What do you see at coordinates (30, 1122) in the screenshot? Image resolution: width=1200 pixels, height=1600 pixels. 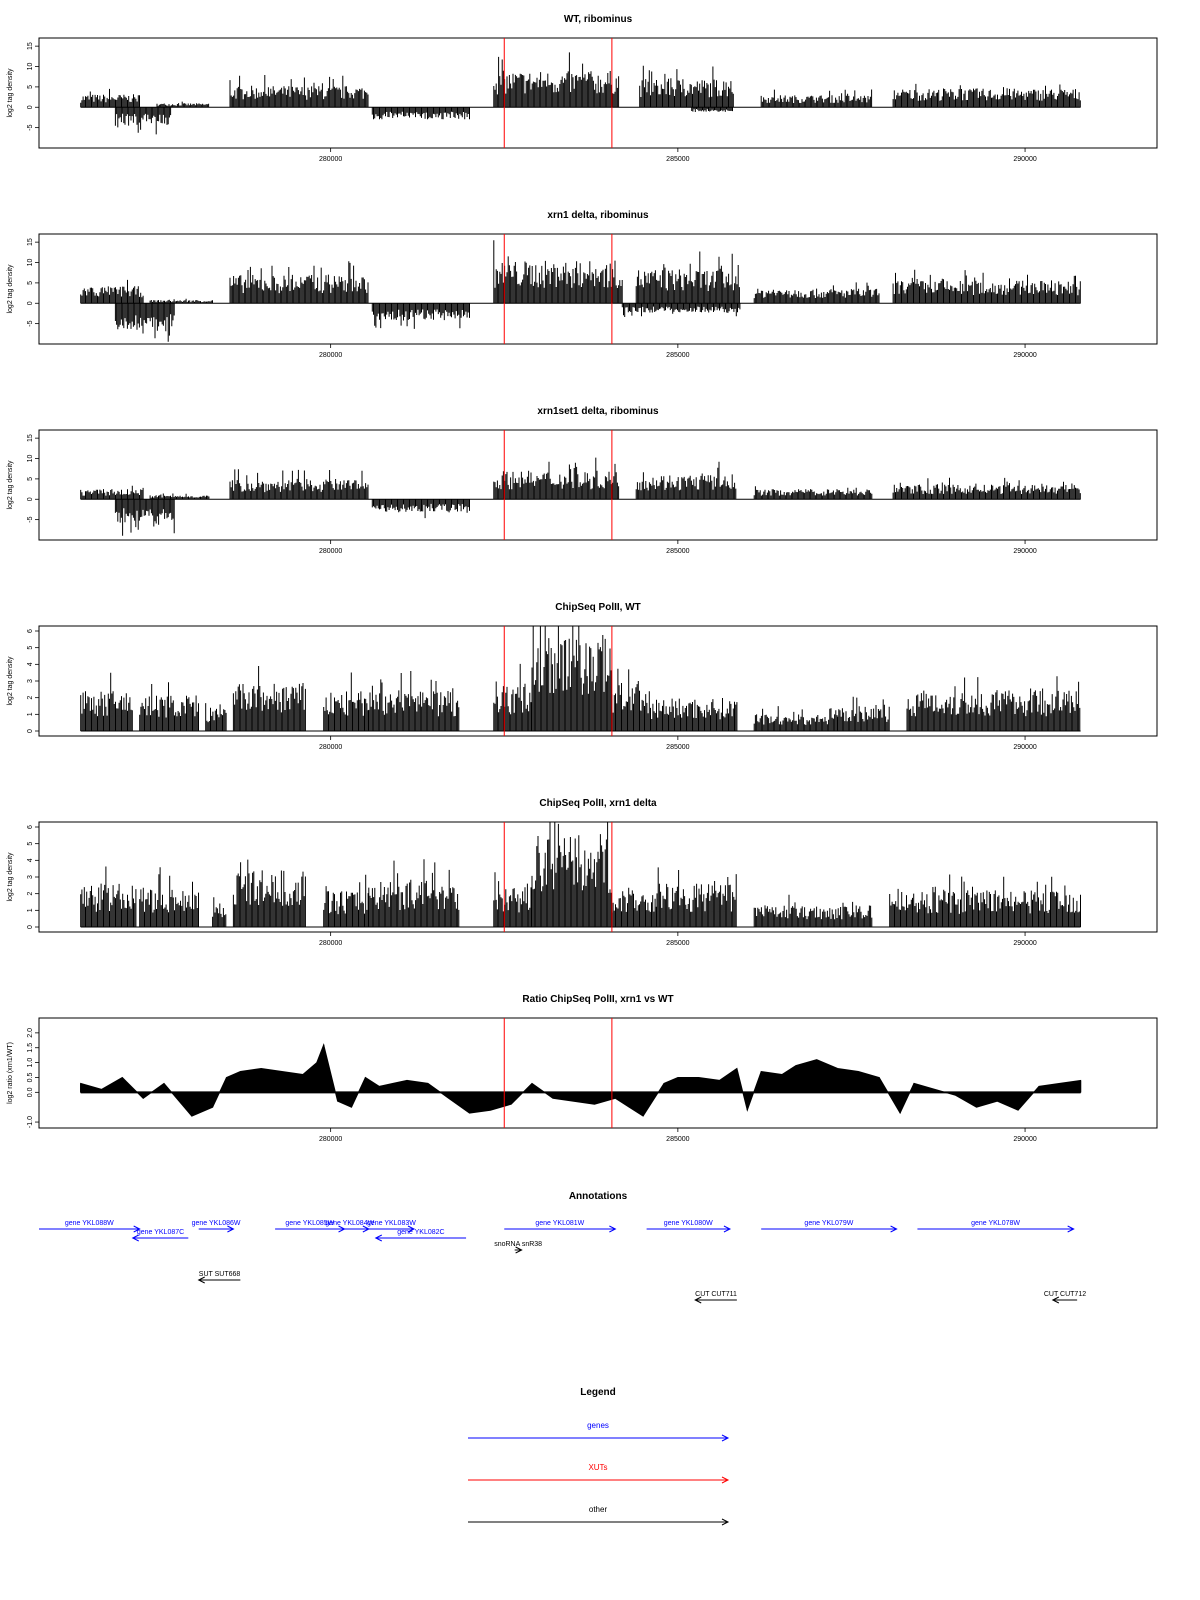 I see `y-tick-label: -1.0` at bounding box center [30, 1122].